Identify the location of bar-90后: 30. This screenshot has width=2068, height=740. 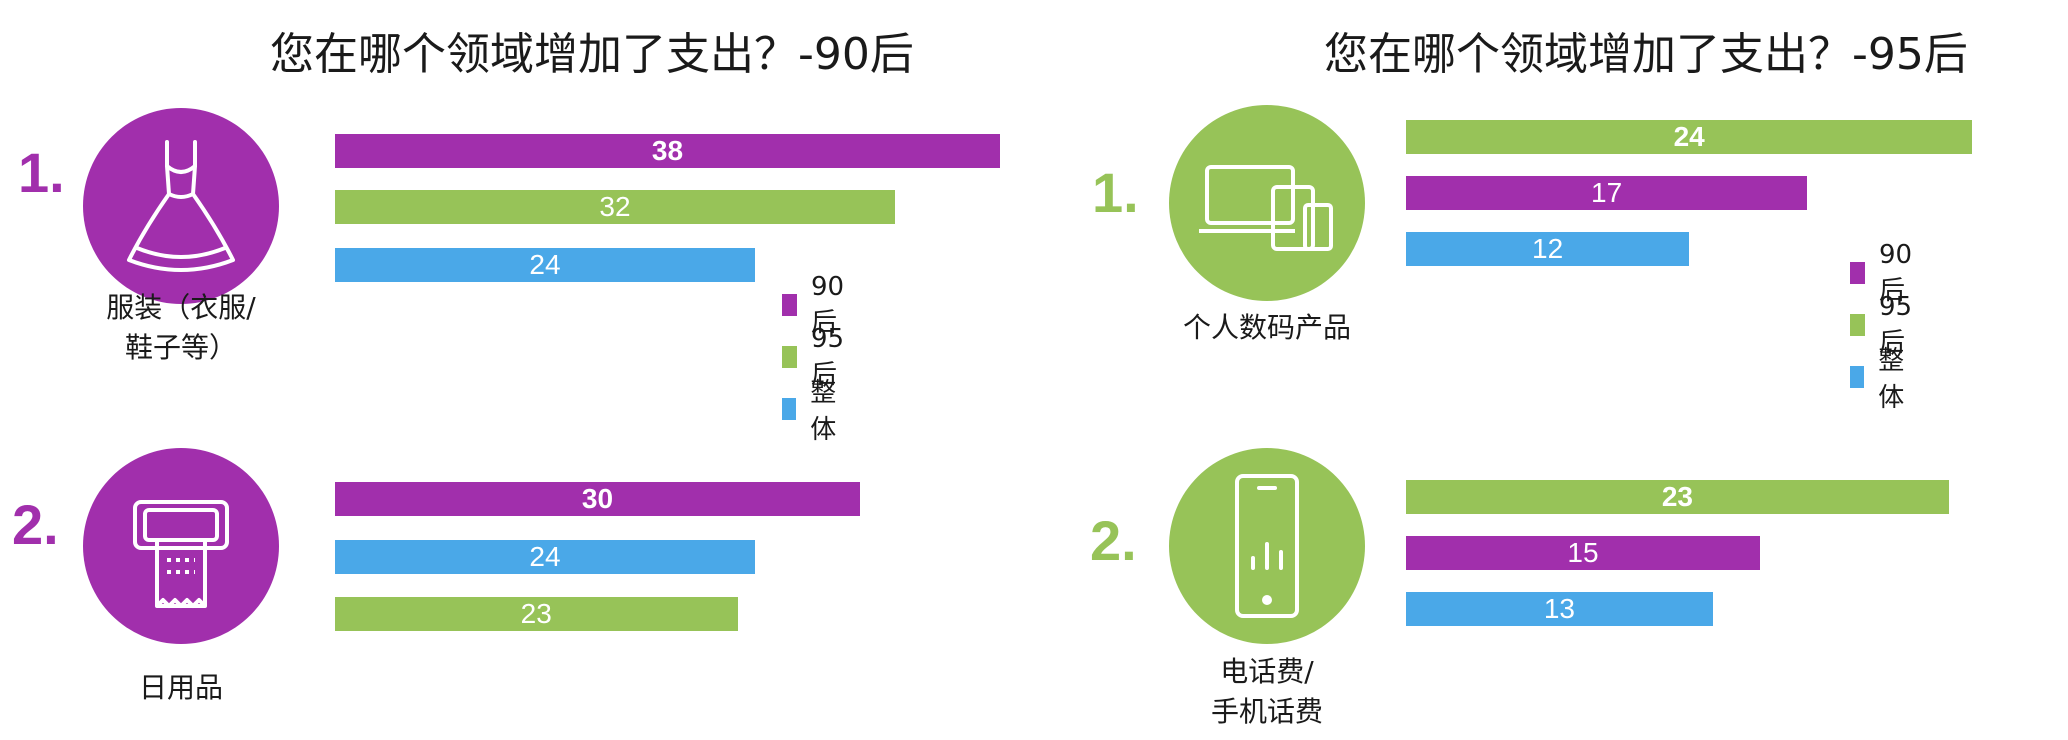
(597, 499).